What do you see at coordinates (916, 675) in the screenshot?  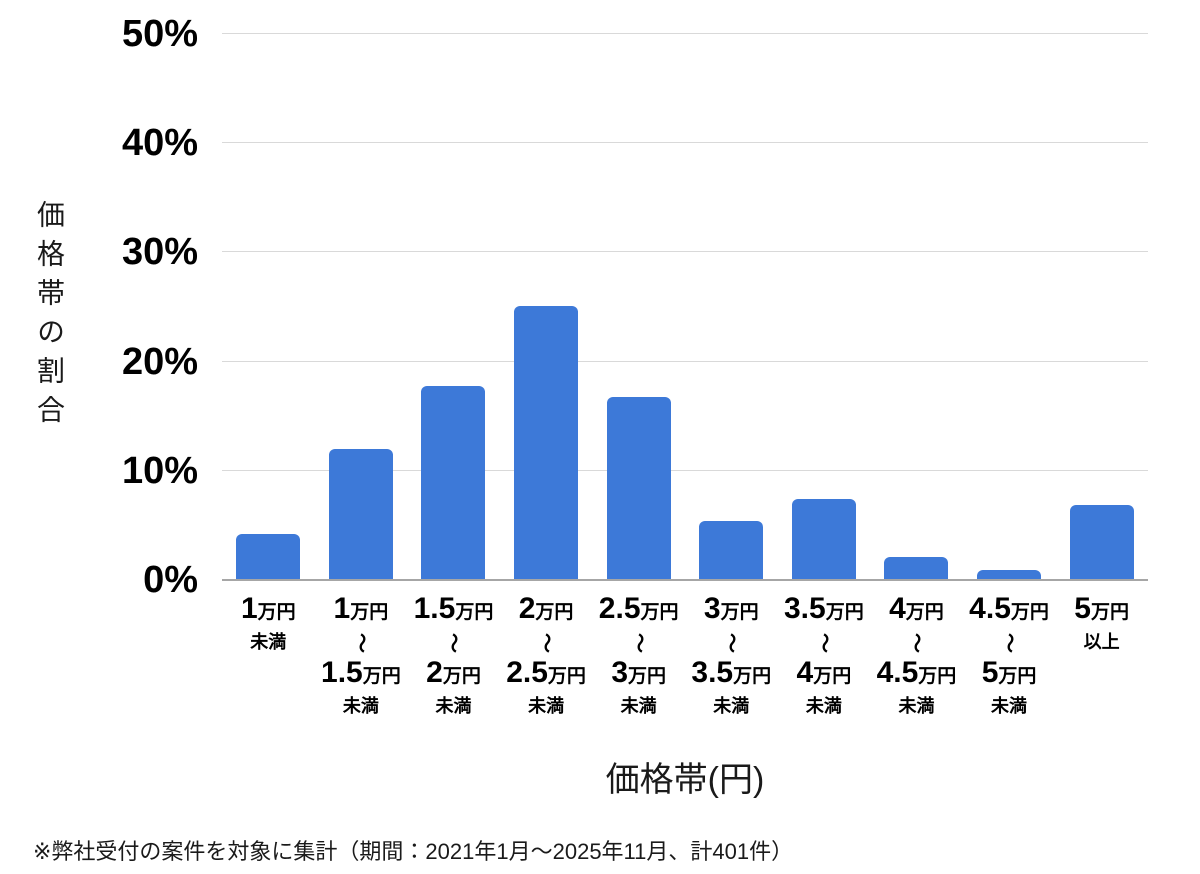 I see `x-label-to: 4.5万円` at bounding box center [916, 675].